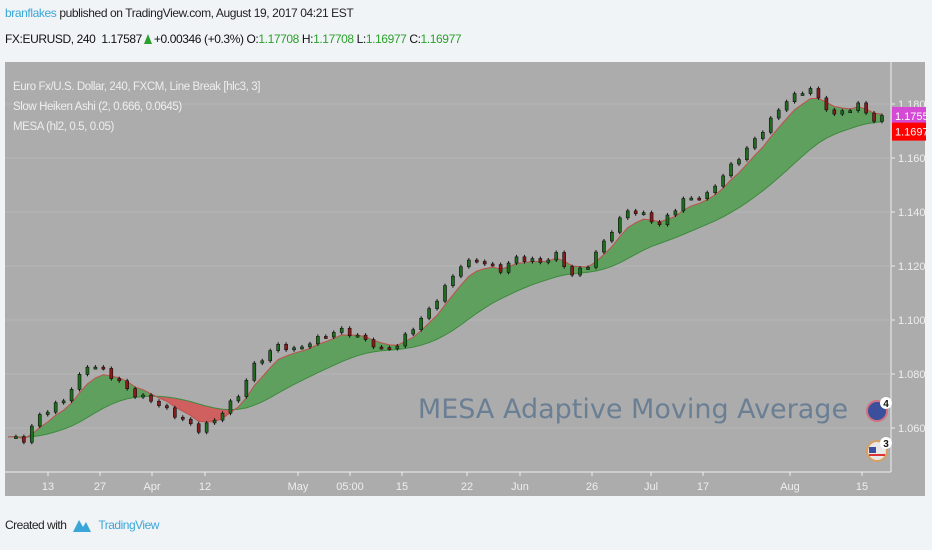  I want to click on price-label-bg, so click(909, 131).